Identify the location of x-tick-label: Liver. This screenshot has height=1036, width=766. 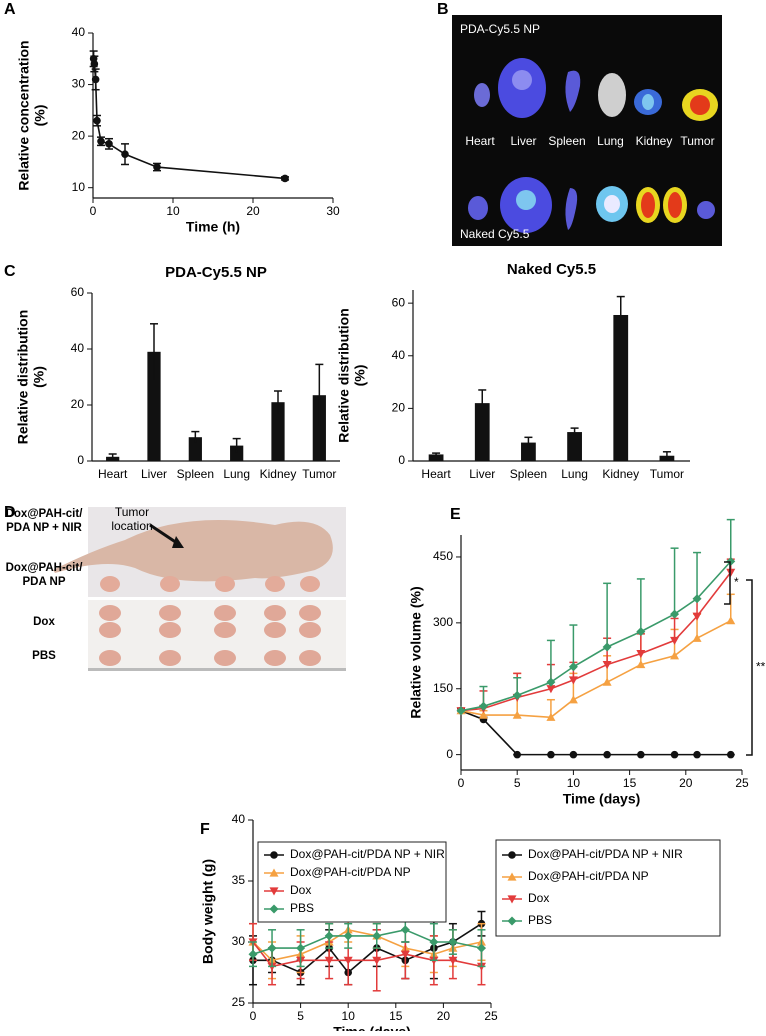
(482, 474).